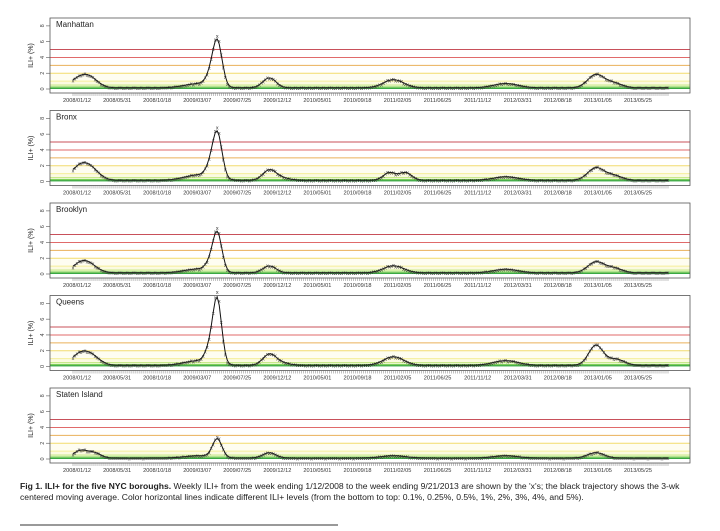  Describe the element at coordinates (277, 194) in the screenshot. I see `x-tick-label: 2009/12/12` at that location.